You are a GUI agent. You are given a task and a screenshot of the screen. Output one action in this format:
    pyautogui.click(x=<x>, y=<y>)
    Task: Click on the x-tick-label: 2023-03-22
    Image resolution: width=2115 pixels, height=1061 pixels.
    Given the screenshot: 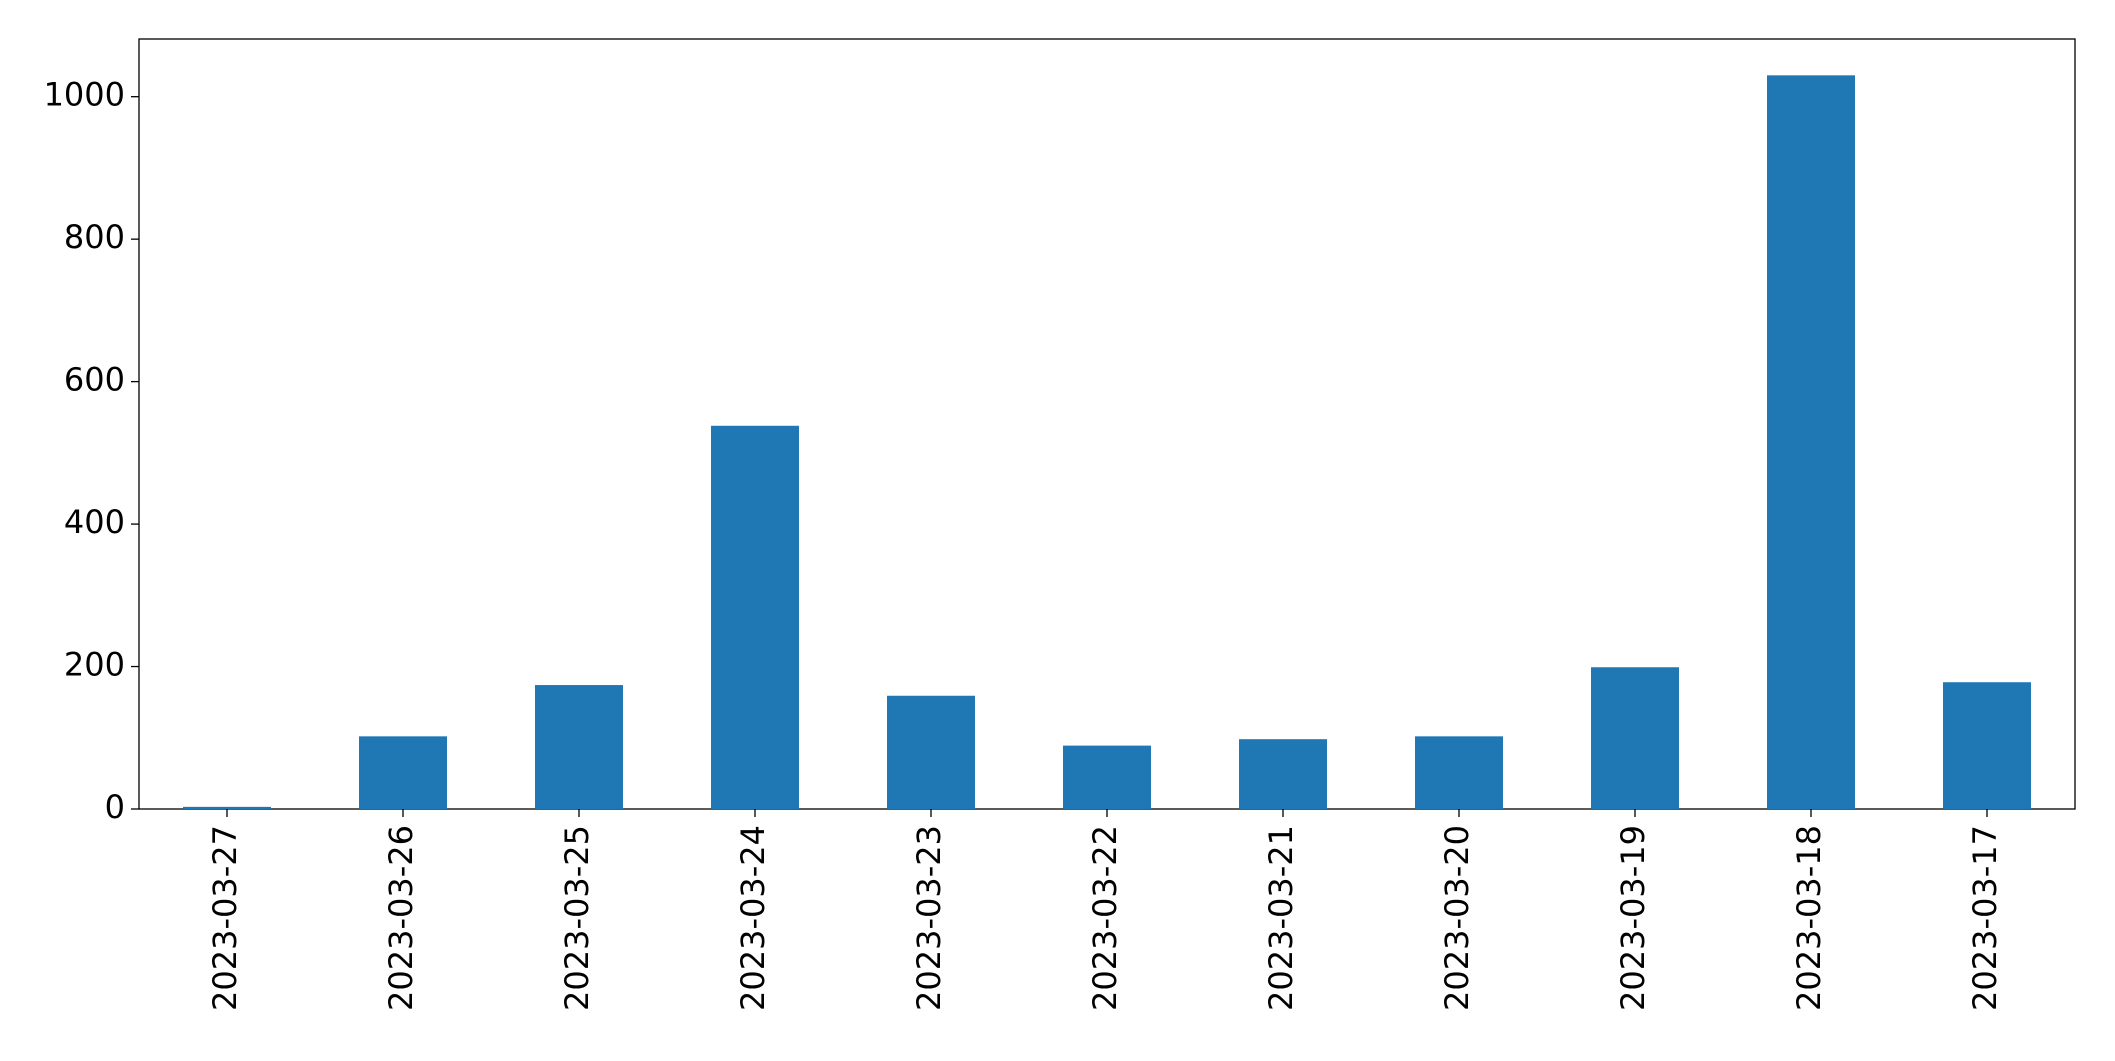 What is the action you would take?
    pyautogui.click(x=1105, y=918)
    